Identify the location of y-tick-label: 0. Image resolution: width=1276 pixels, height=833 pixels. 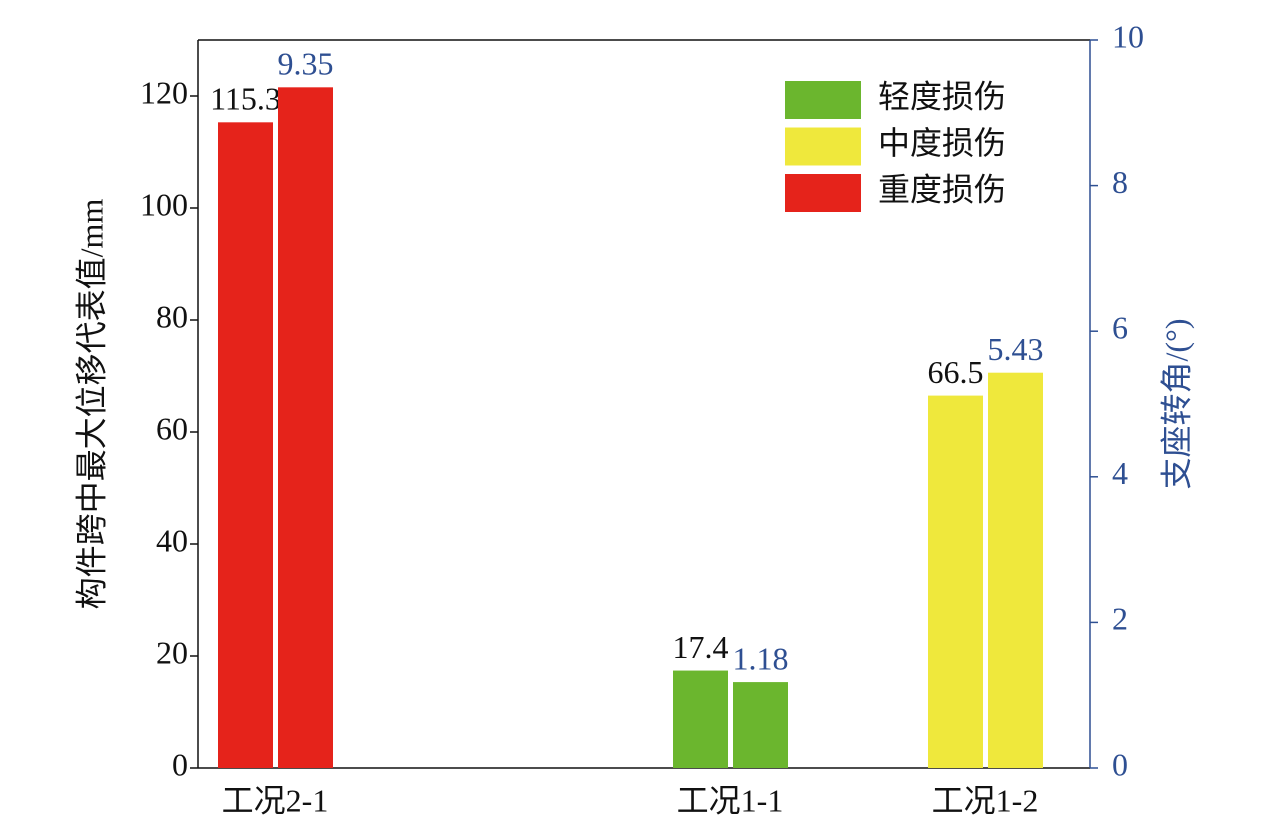
(180, 764).